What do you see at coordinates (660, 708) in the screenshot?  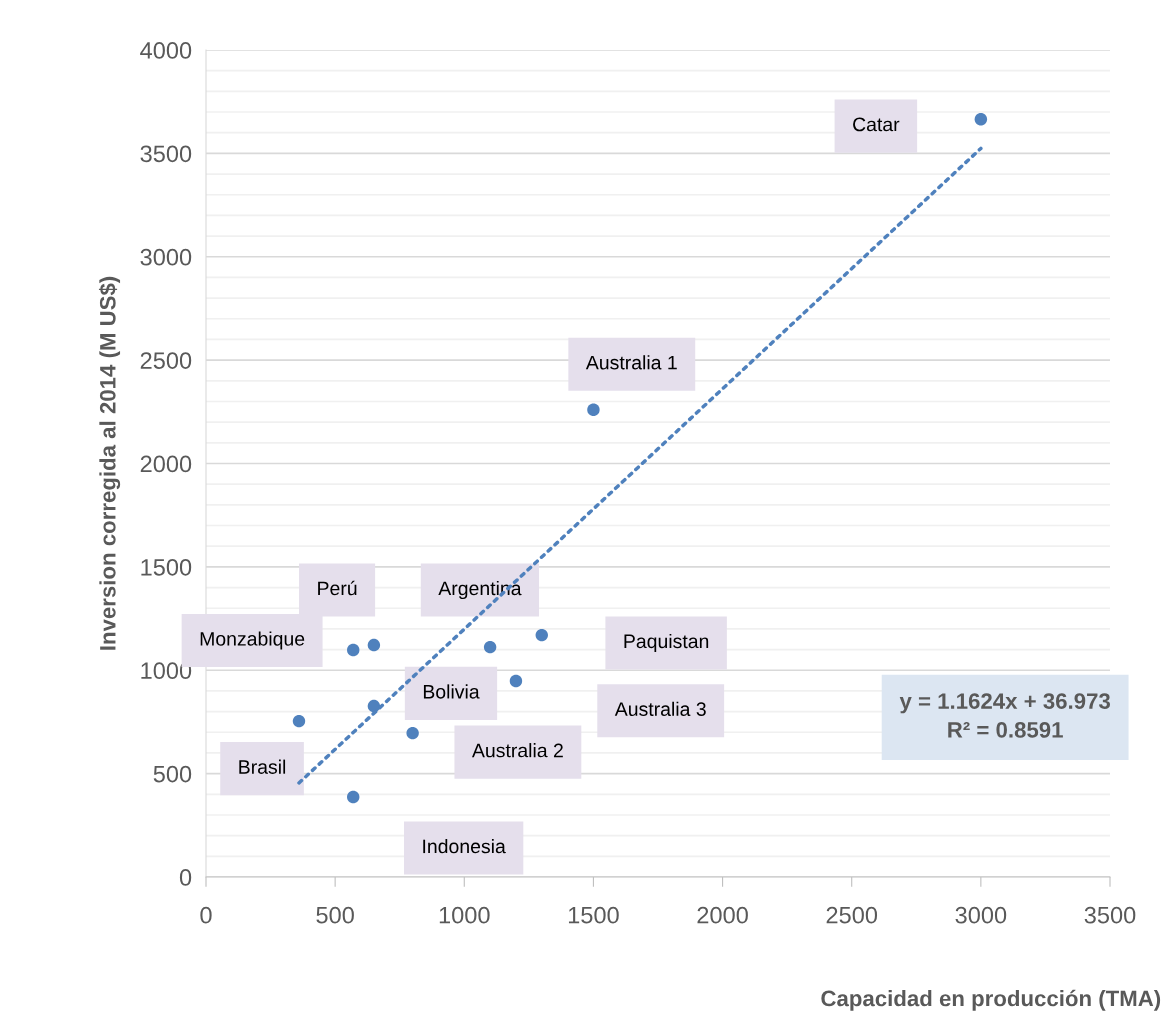 I see `annotation: Australia 3` at bounding box center [660, 708].